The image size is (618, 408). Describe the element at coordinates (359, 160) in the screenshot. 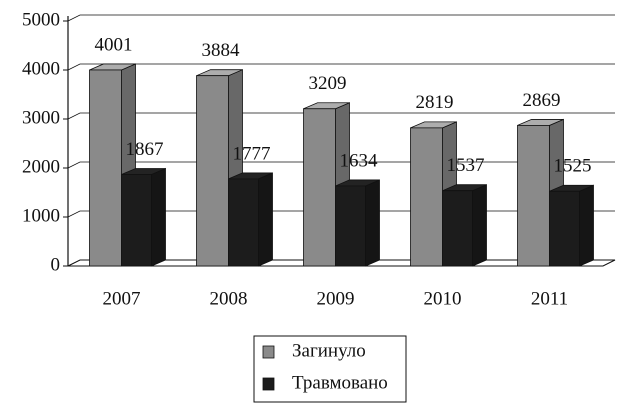

I see `value-label: 1634` at that location.